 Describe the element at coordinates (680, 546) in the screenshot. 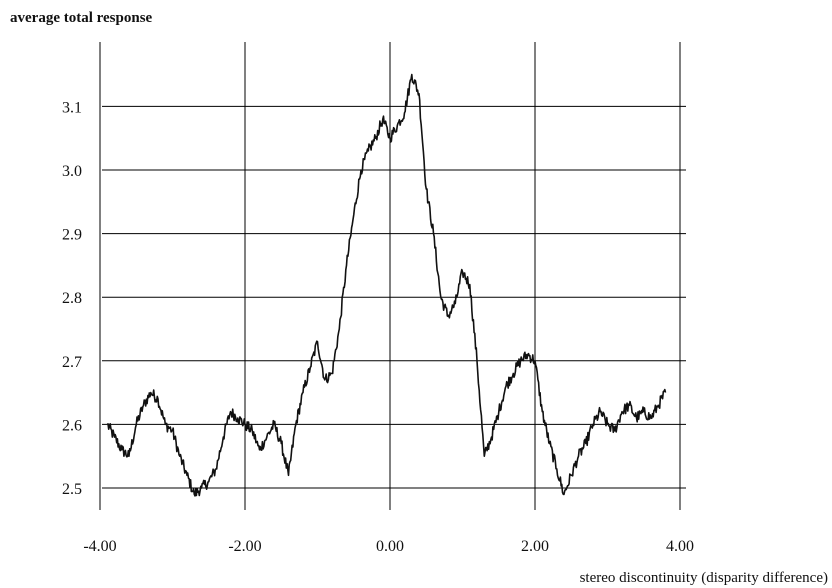

I see `x-tick-label: 4.00` at that location.